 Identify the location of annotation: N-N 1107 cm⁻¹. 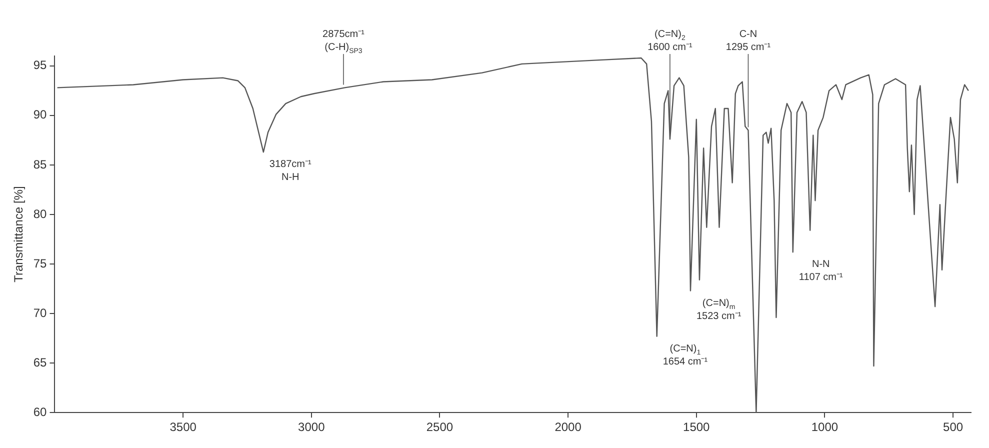
(821, 271).